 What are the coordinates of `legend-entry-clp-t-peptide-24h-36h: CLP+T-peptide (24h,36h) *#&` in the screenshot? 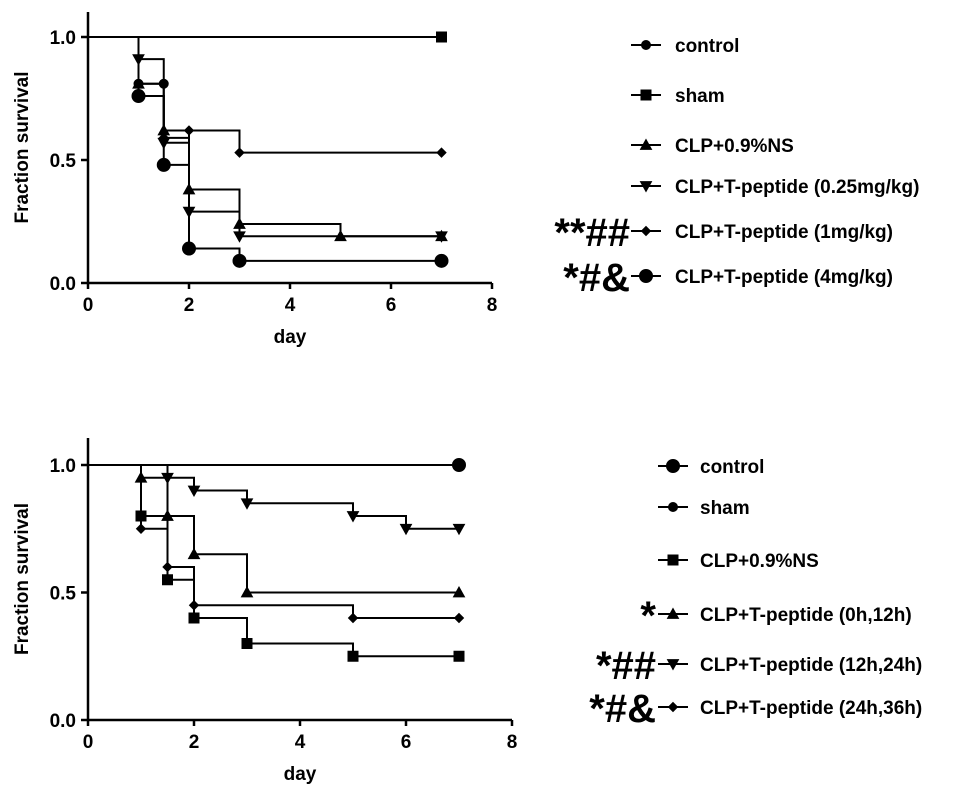 It's located at (755, 709).